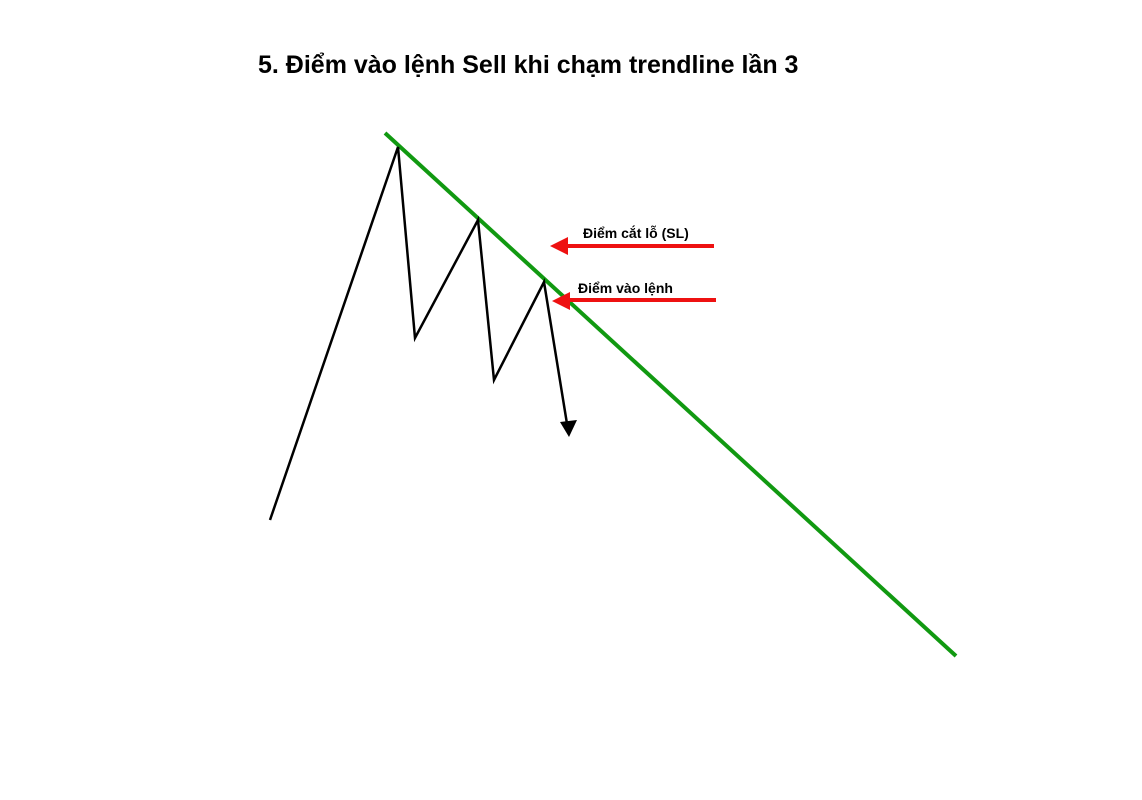 Image resolution: width=1142 pixels, height=800 pixels. What do you see at coordinates (625, 288) in the screenshot?
I see `entry-label: Điểm vào lệnh` at bounding box center [625, 288].